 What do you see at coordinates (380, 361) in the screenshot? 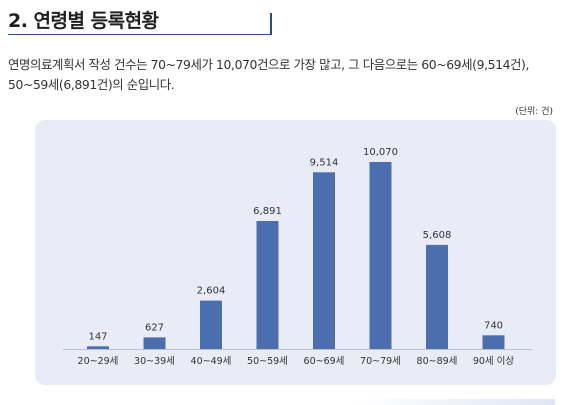
I see `category-label-6: 70~79세` at bounding box center [380, 361].